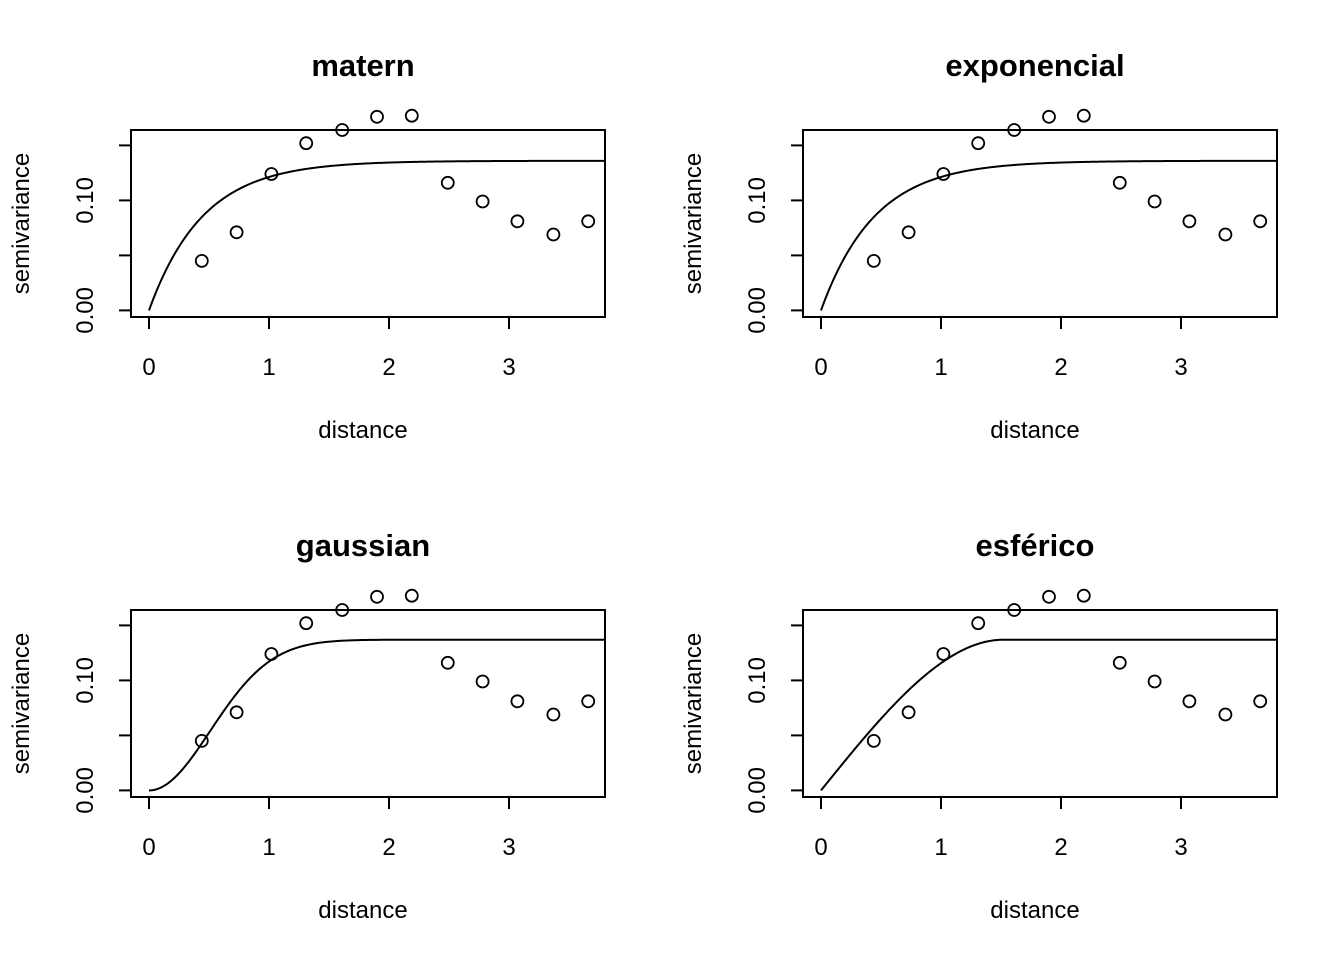 This screenshot has height=960, width=1344. I want to click on chart-title: gaussian, so click(363, 545).